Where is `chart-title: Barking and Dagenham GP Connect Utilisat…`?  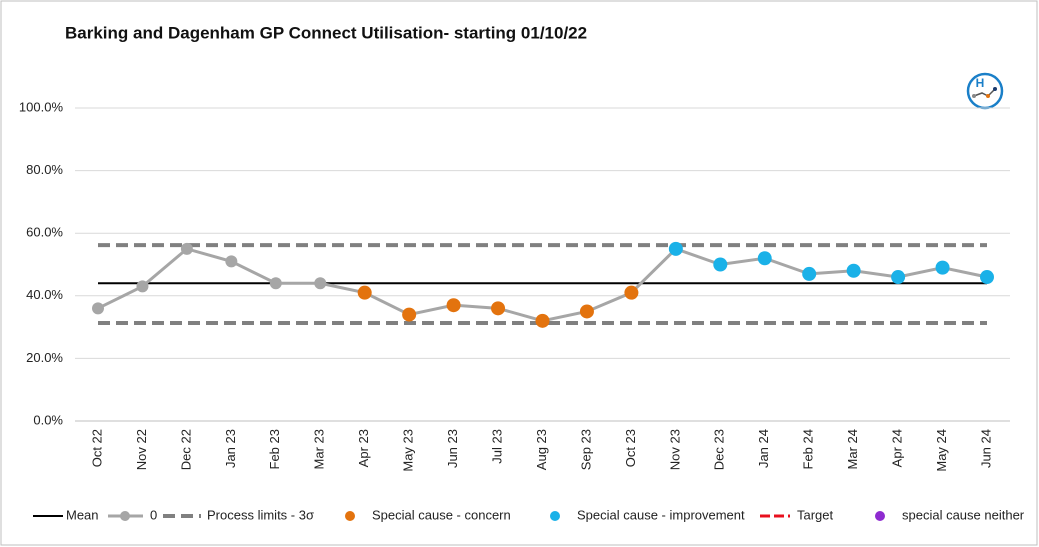 chart-title: Barking and Dagenham GP Connect Utilisat… is located at coordinates (326, 32).